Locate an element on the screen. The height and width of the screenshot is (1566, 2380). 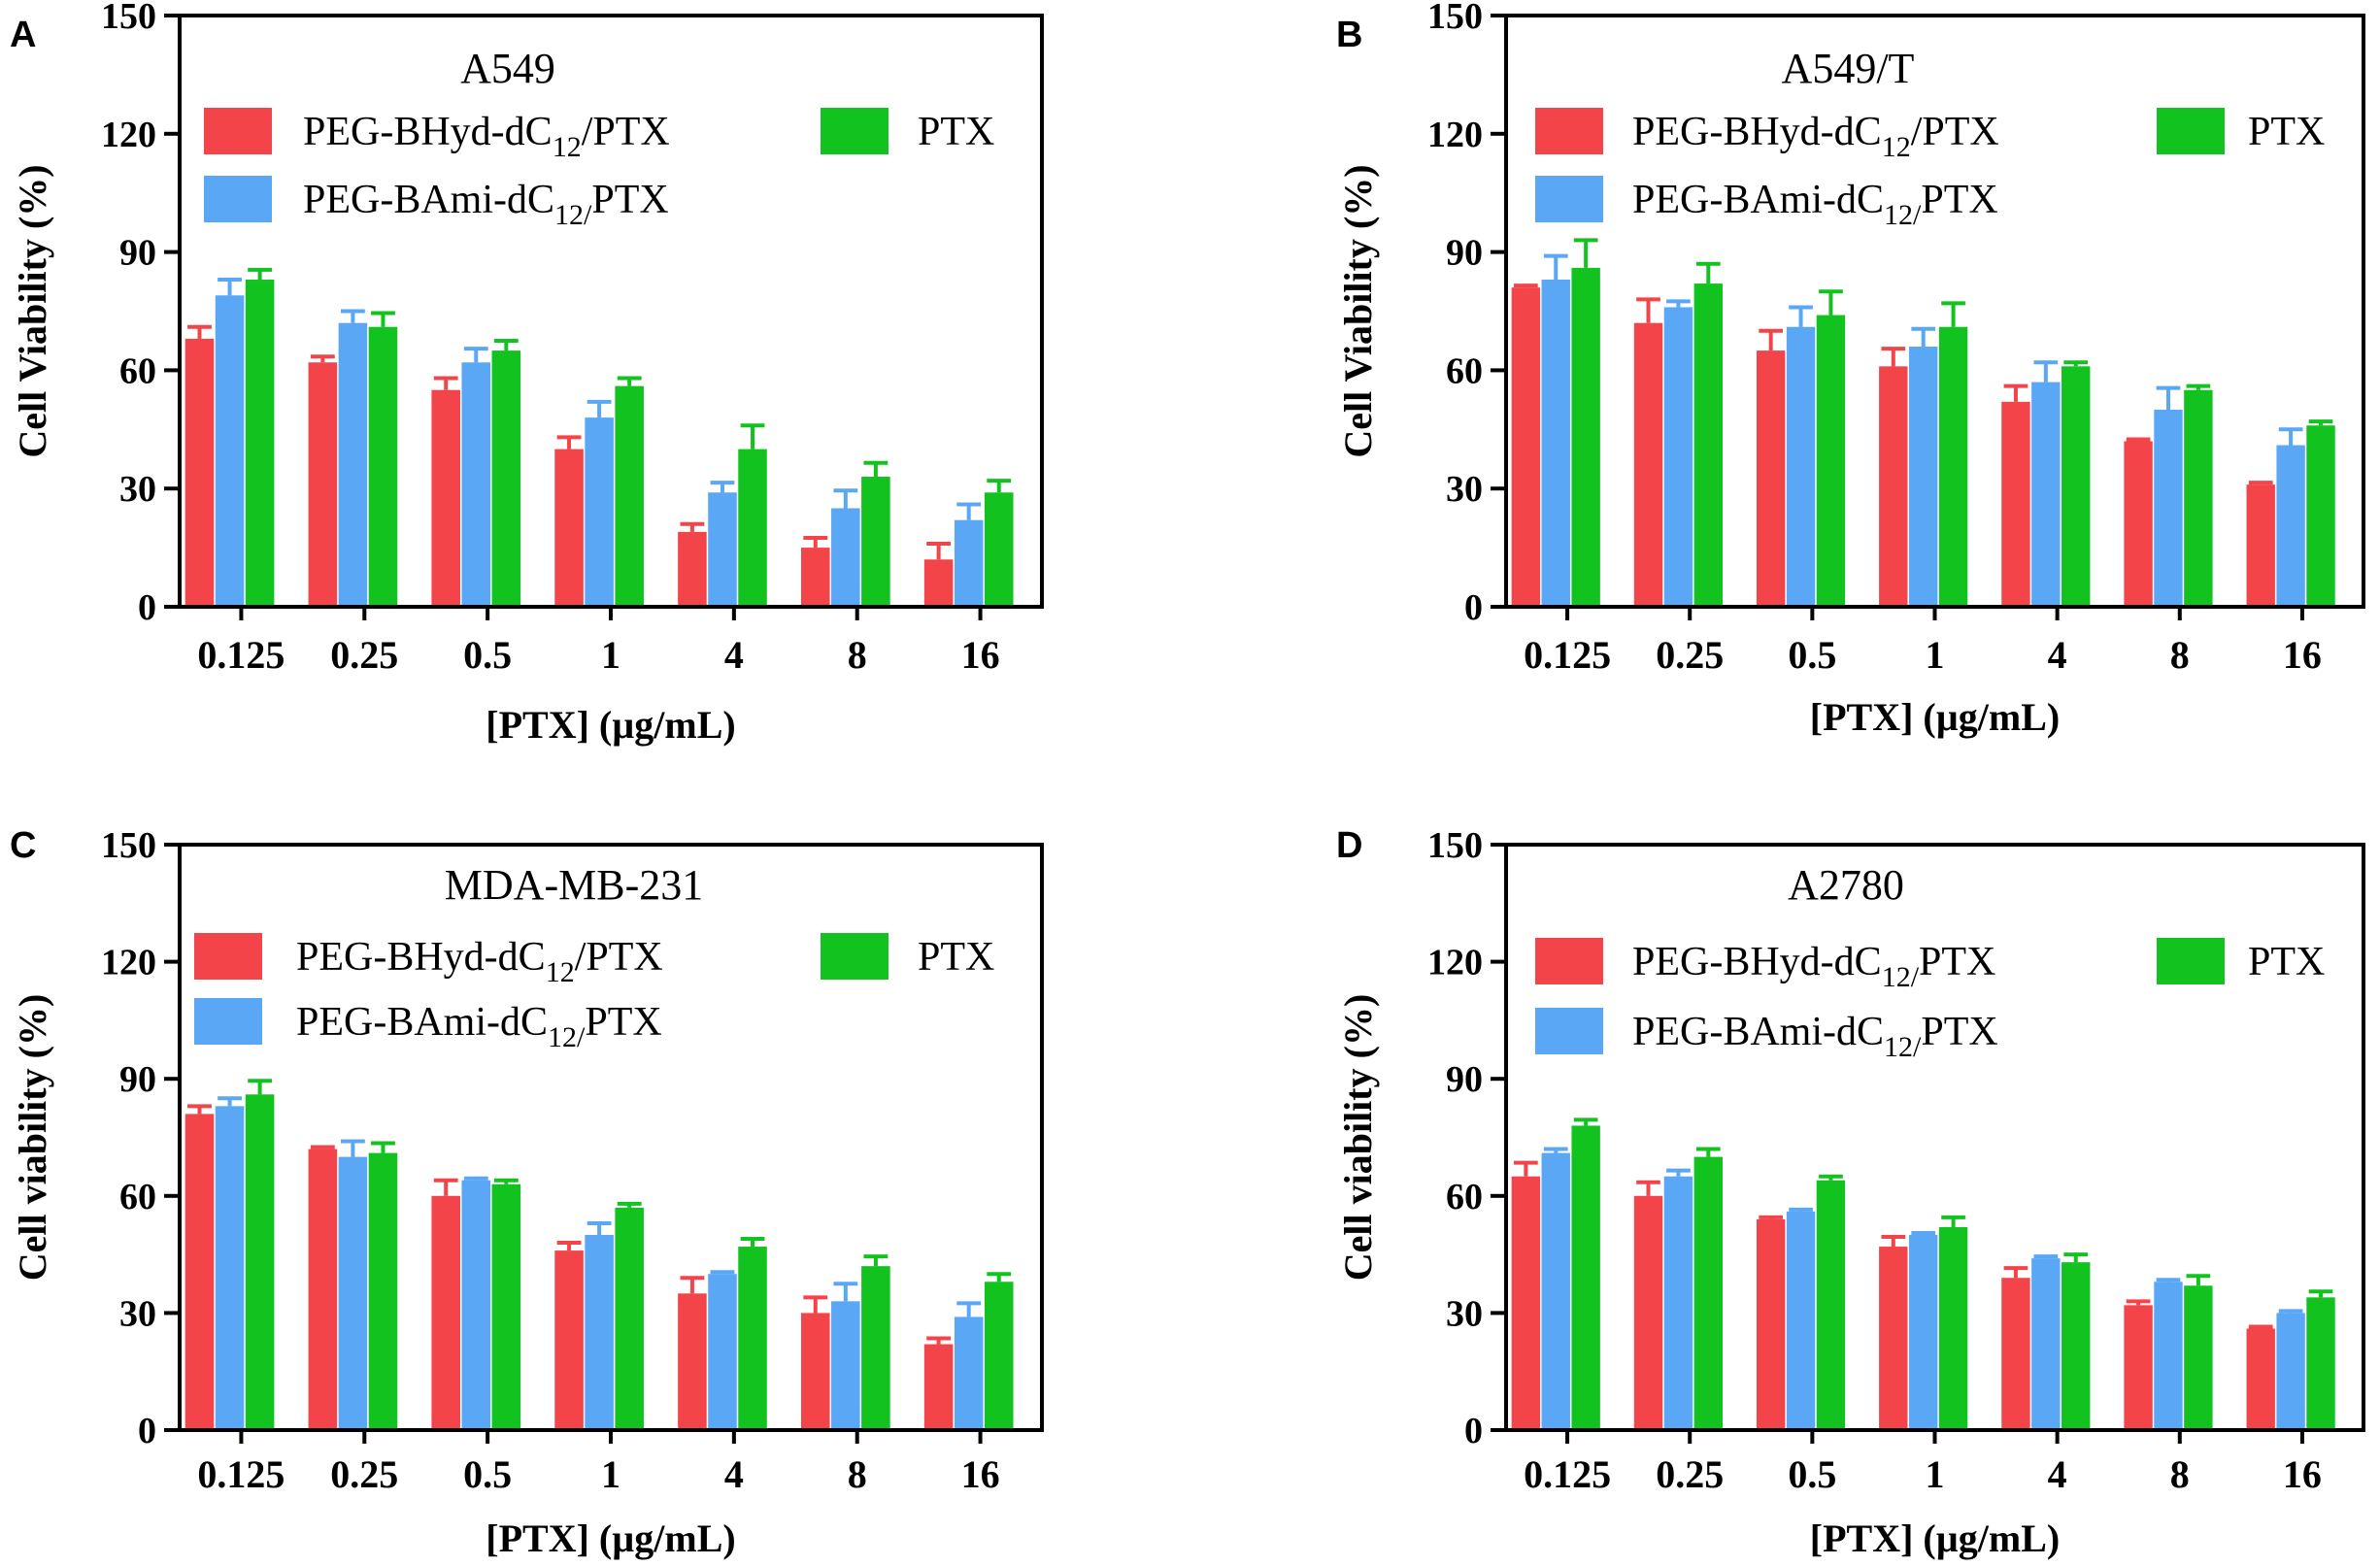
legend-label-main: PEG-BHyd-dC is located at coordinates (428, 132).